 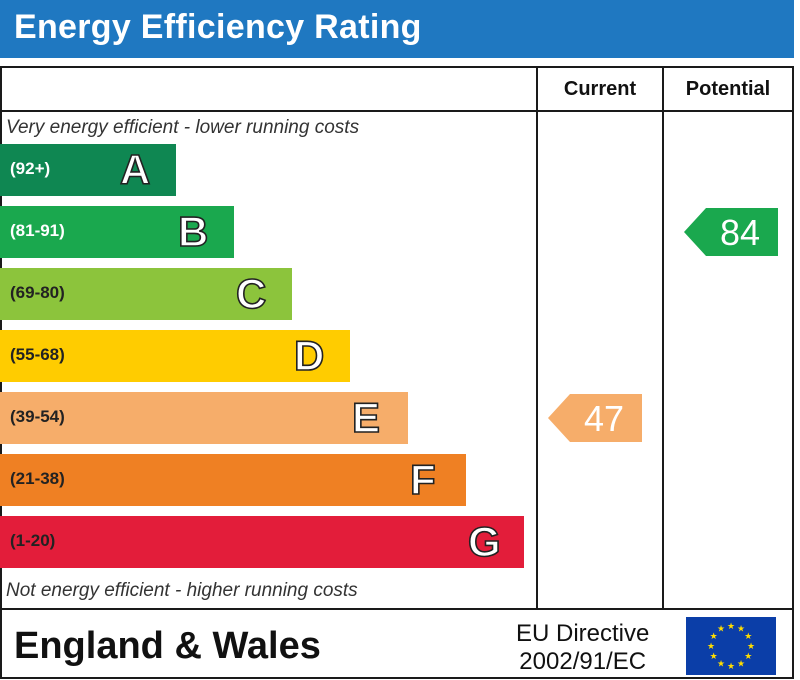 What do you see at coordinates (251, 293) in the screenshot?
I see `band-c-letter: C` at bounding box center [251, 293].